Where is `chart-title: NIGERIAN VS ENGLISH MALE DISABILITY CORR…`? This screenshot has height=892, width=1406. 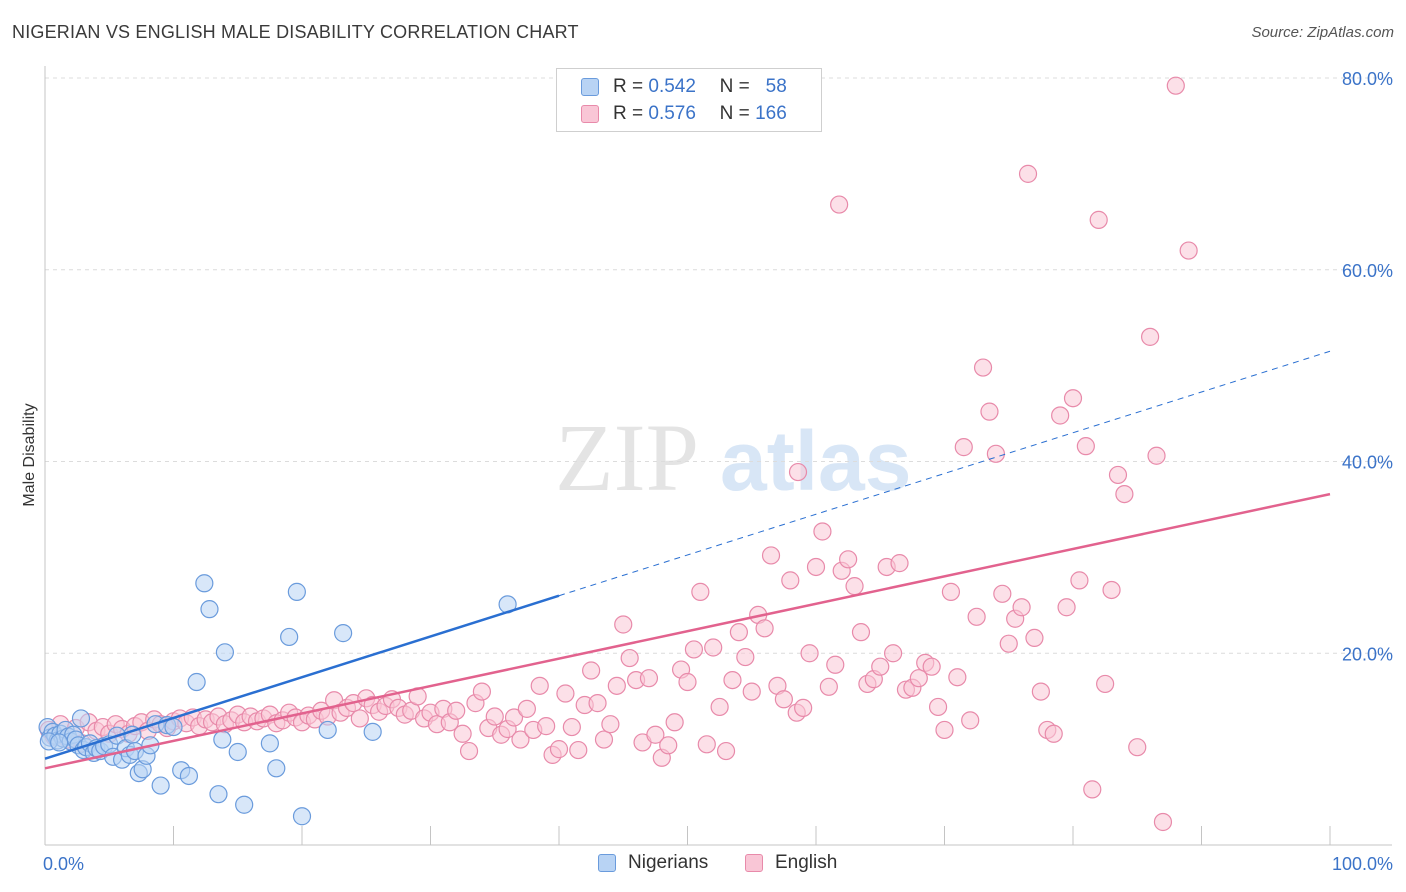 chart-title: NIGERIAN VS ENGLISH MALE DISABILITY CORR… is located at coordinates (295, 32).